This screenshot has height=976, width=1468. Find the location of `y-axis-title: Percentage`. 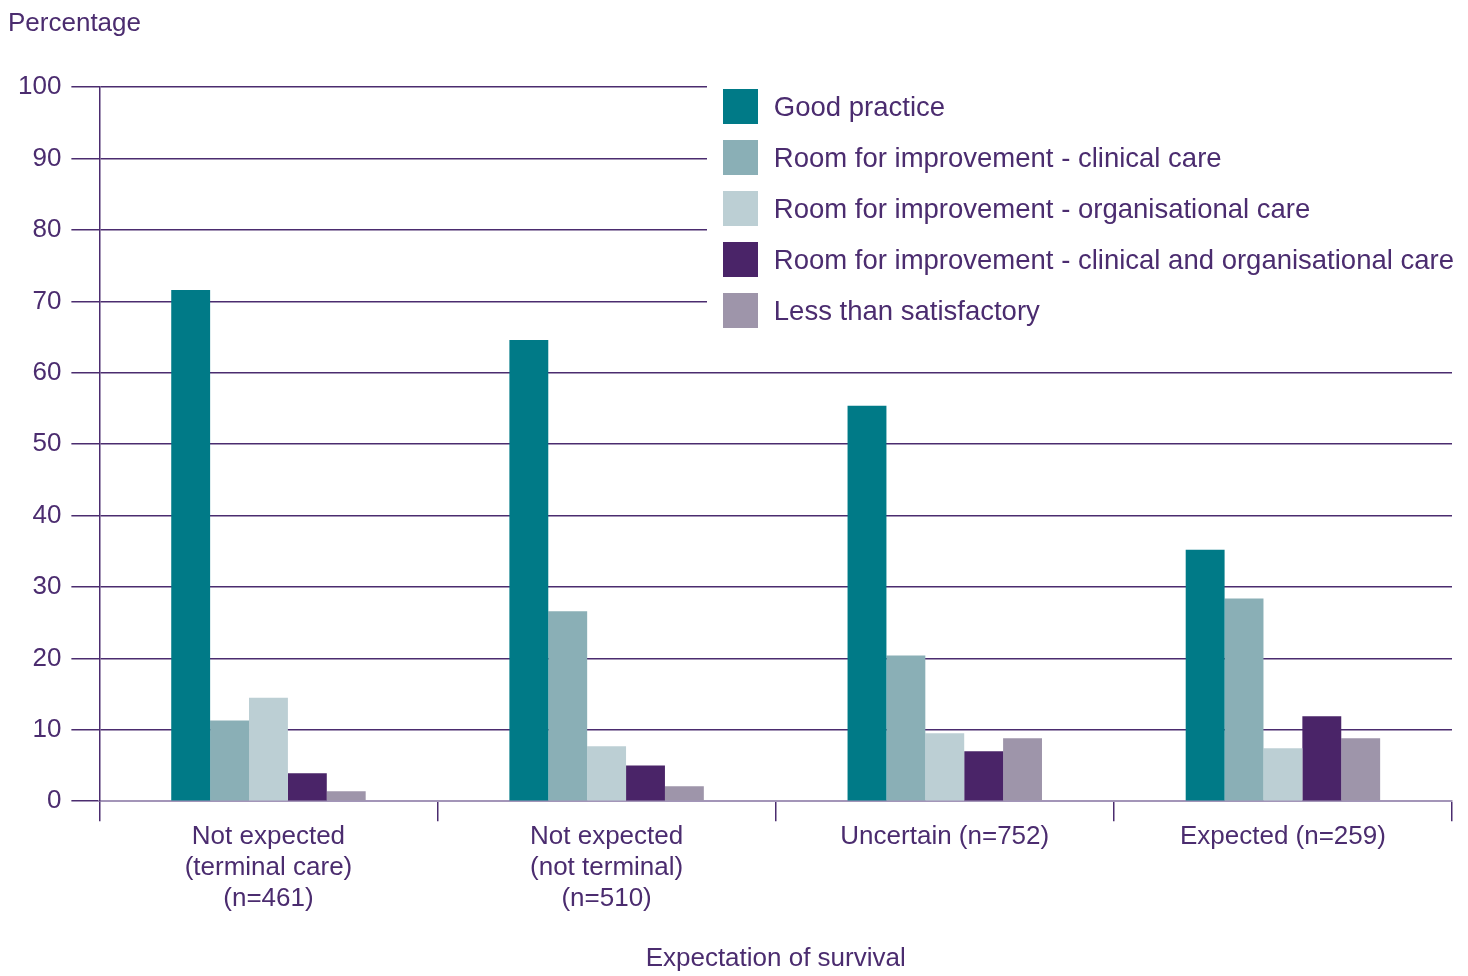

y-axis-title: Percentage is located at coordinates (74, 21).